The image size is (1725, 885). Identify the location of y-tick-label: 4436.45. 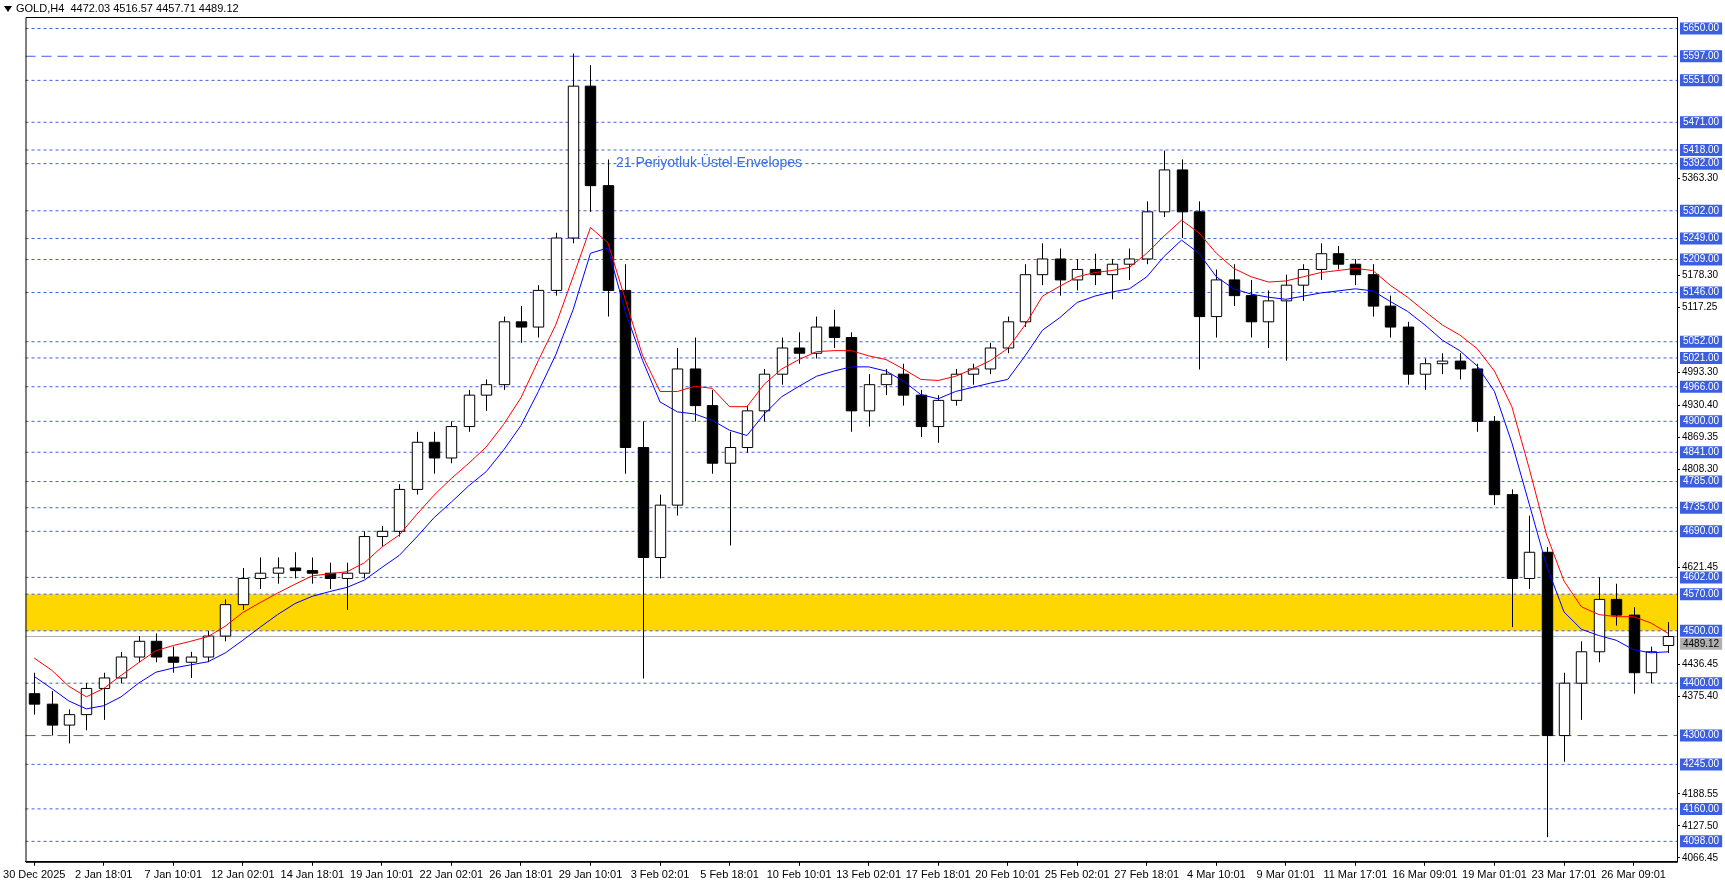
(1700, 663).